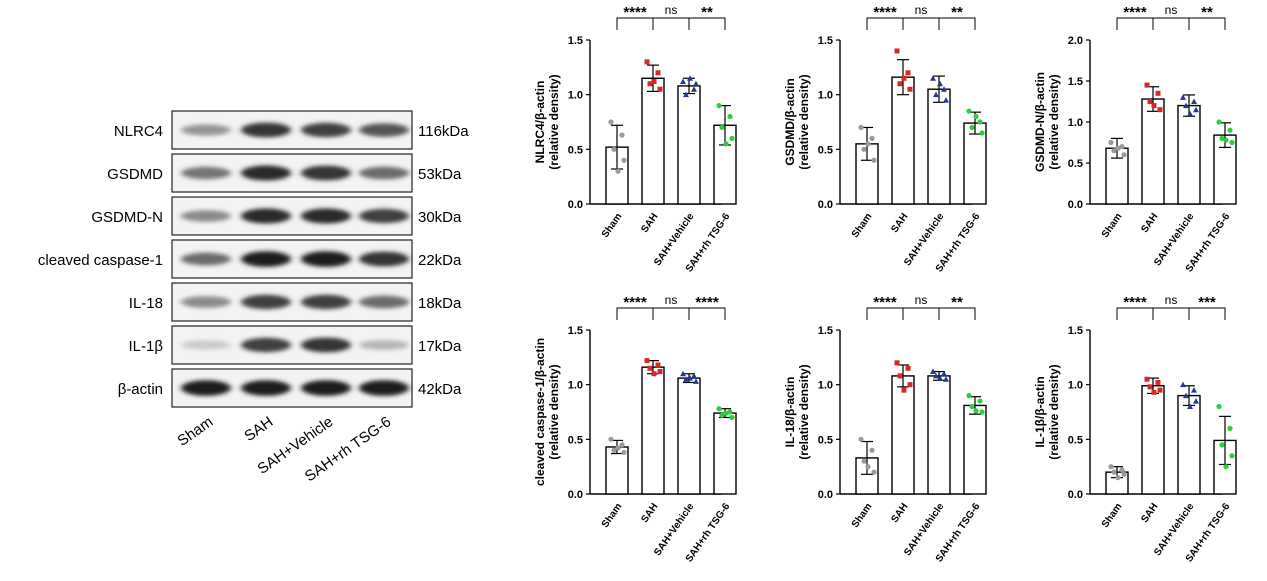  Describe the element at coordinates (146, 303) in the screenshot. I see `blot-protein-label: IL-18` at that location.